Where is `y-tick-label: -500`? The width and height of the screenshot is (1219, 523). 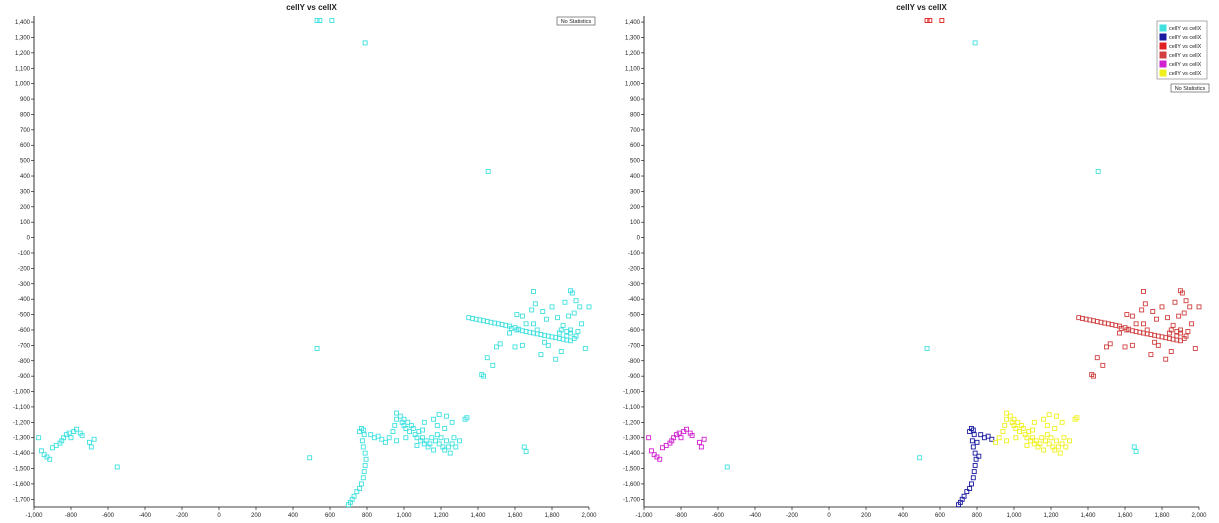 y-tick-label: -500 is located at coordinates (634, 316).